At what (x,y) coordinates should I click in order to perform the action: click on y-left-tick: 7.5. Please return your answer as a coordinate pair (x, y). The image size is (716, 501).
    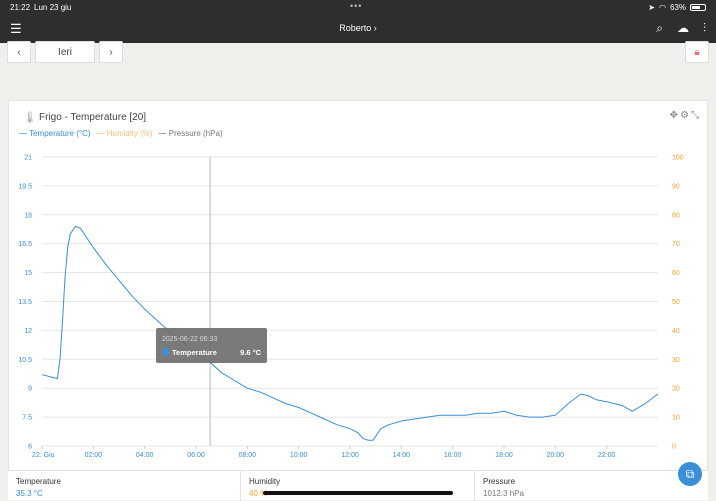
    Looking at the image, I should click on (27, 418).